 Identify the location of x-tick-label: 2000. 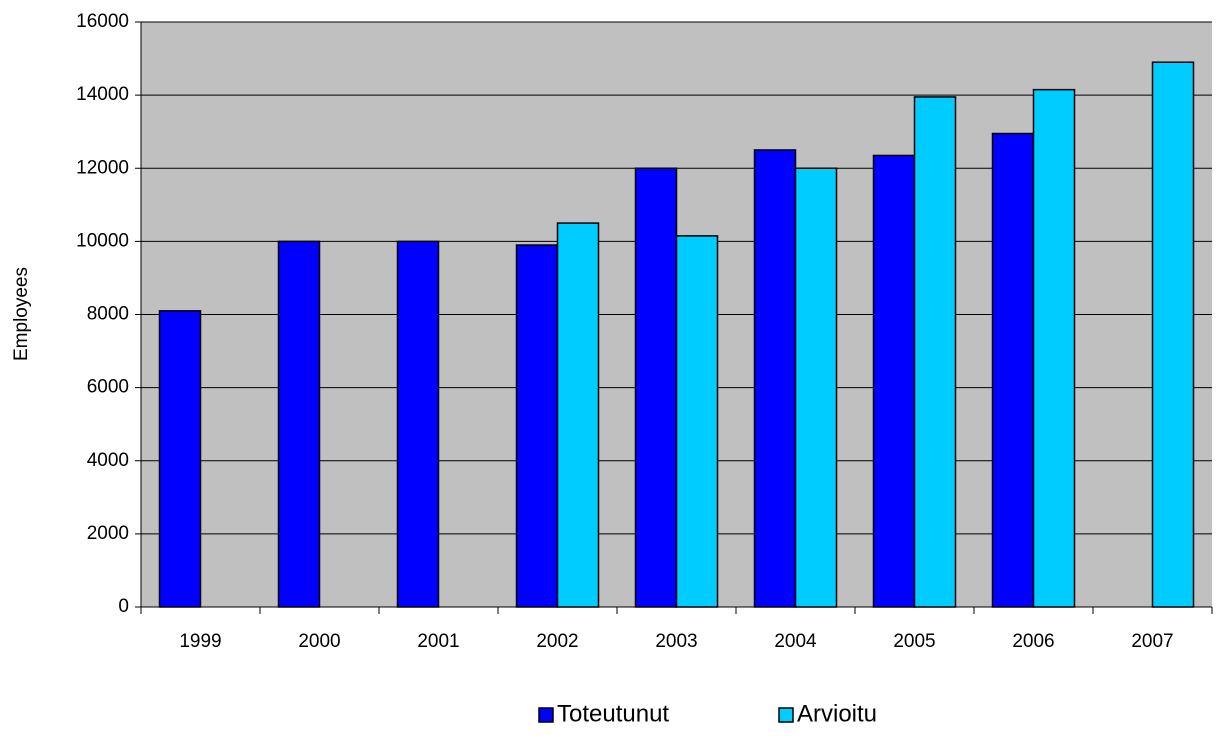
(319, 641).